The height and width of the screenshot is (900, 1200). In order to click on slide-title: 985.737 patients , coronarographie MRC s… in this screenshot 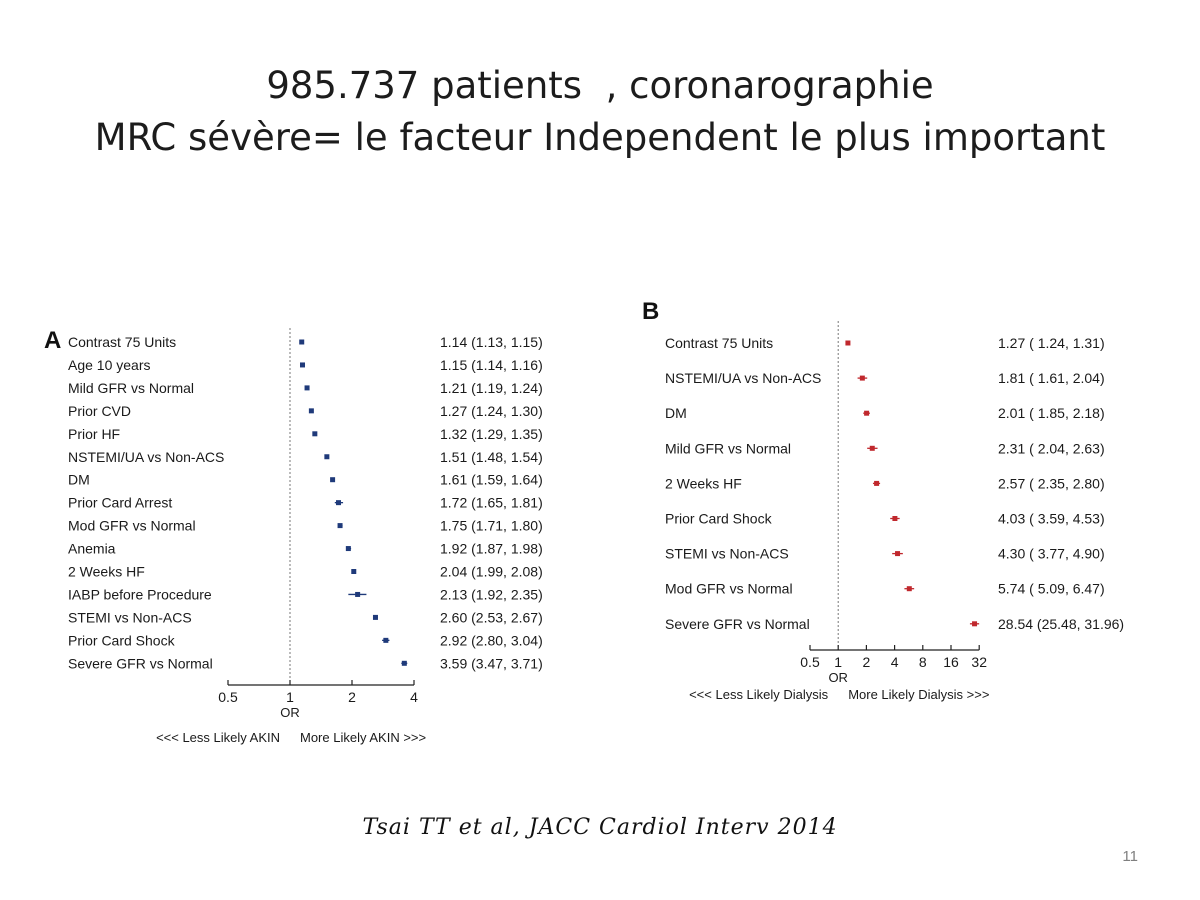, I will do `click(600, 112)`.